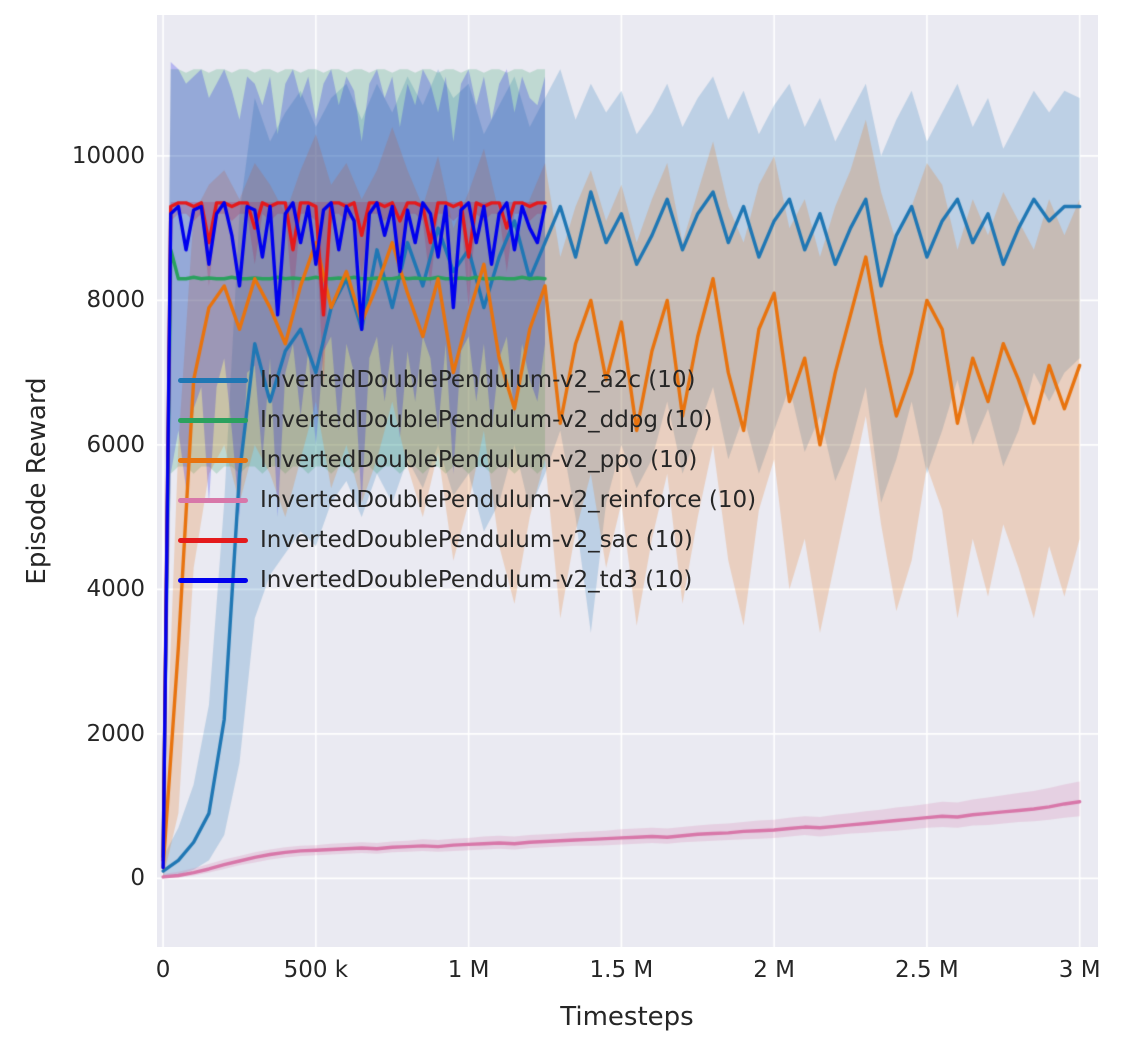  Describe the element at coordinates (774, 970) in the screenshot. I see `x-tick-label: 2 M` at that location.